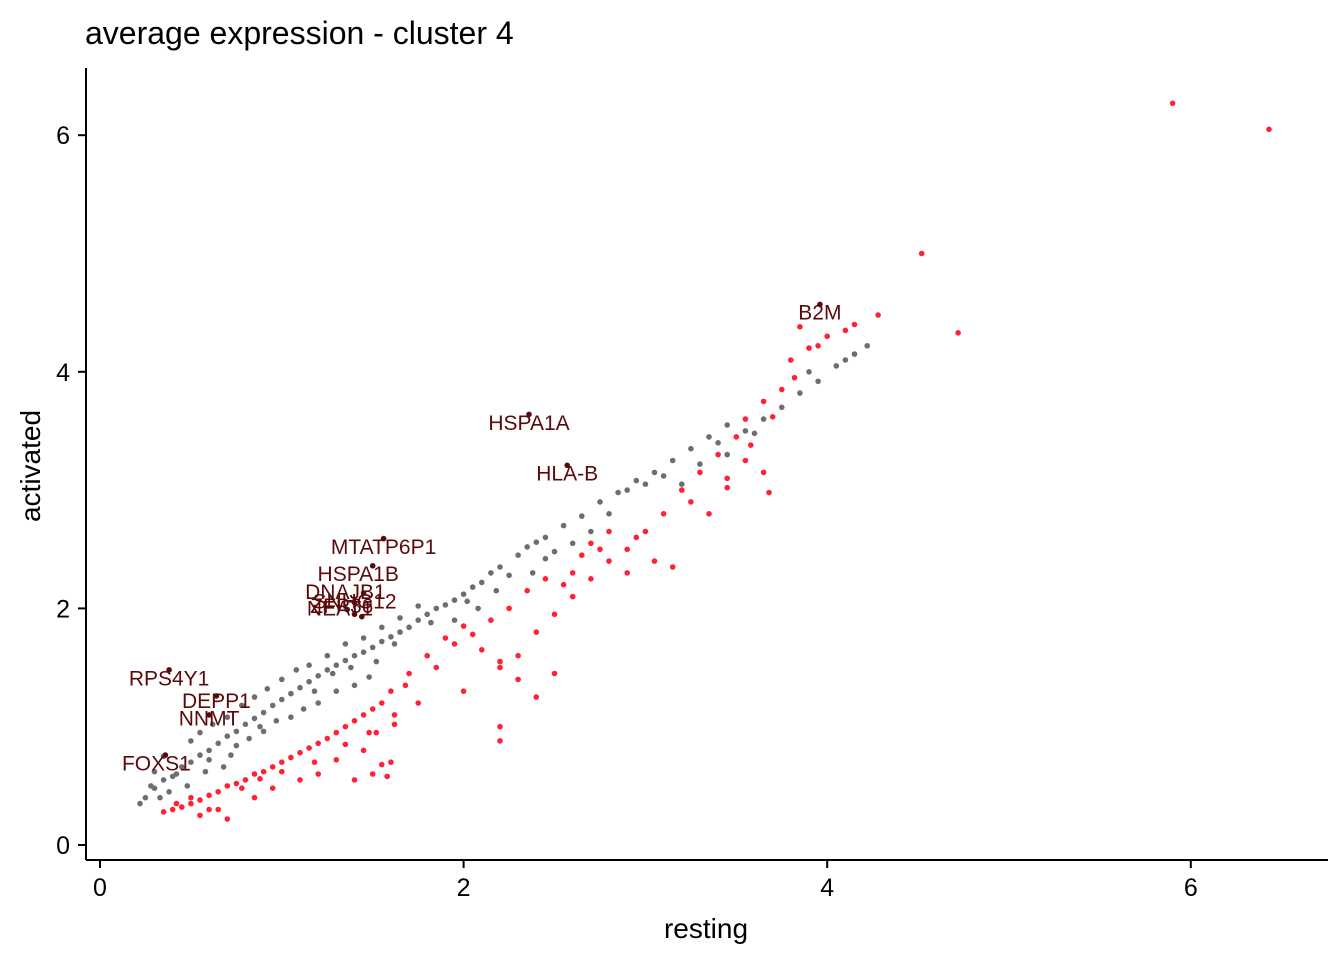 Image resolution: width=1344 pixels, height=960 pixels. Describe the element at coordinates (30, 466) in the screenshot. I see `y-axis-title: activated` at that location.